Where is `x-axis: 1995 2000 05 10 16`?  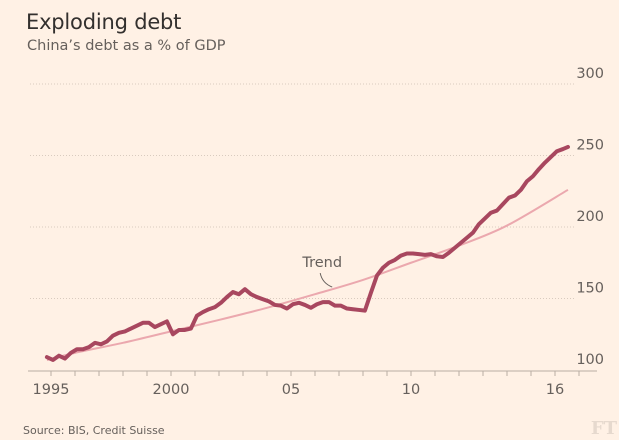
x-axis: 1995 2000 05 10 16 is located at coordinates (312, 384).